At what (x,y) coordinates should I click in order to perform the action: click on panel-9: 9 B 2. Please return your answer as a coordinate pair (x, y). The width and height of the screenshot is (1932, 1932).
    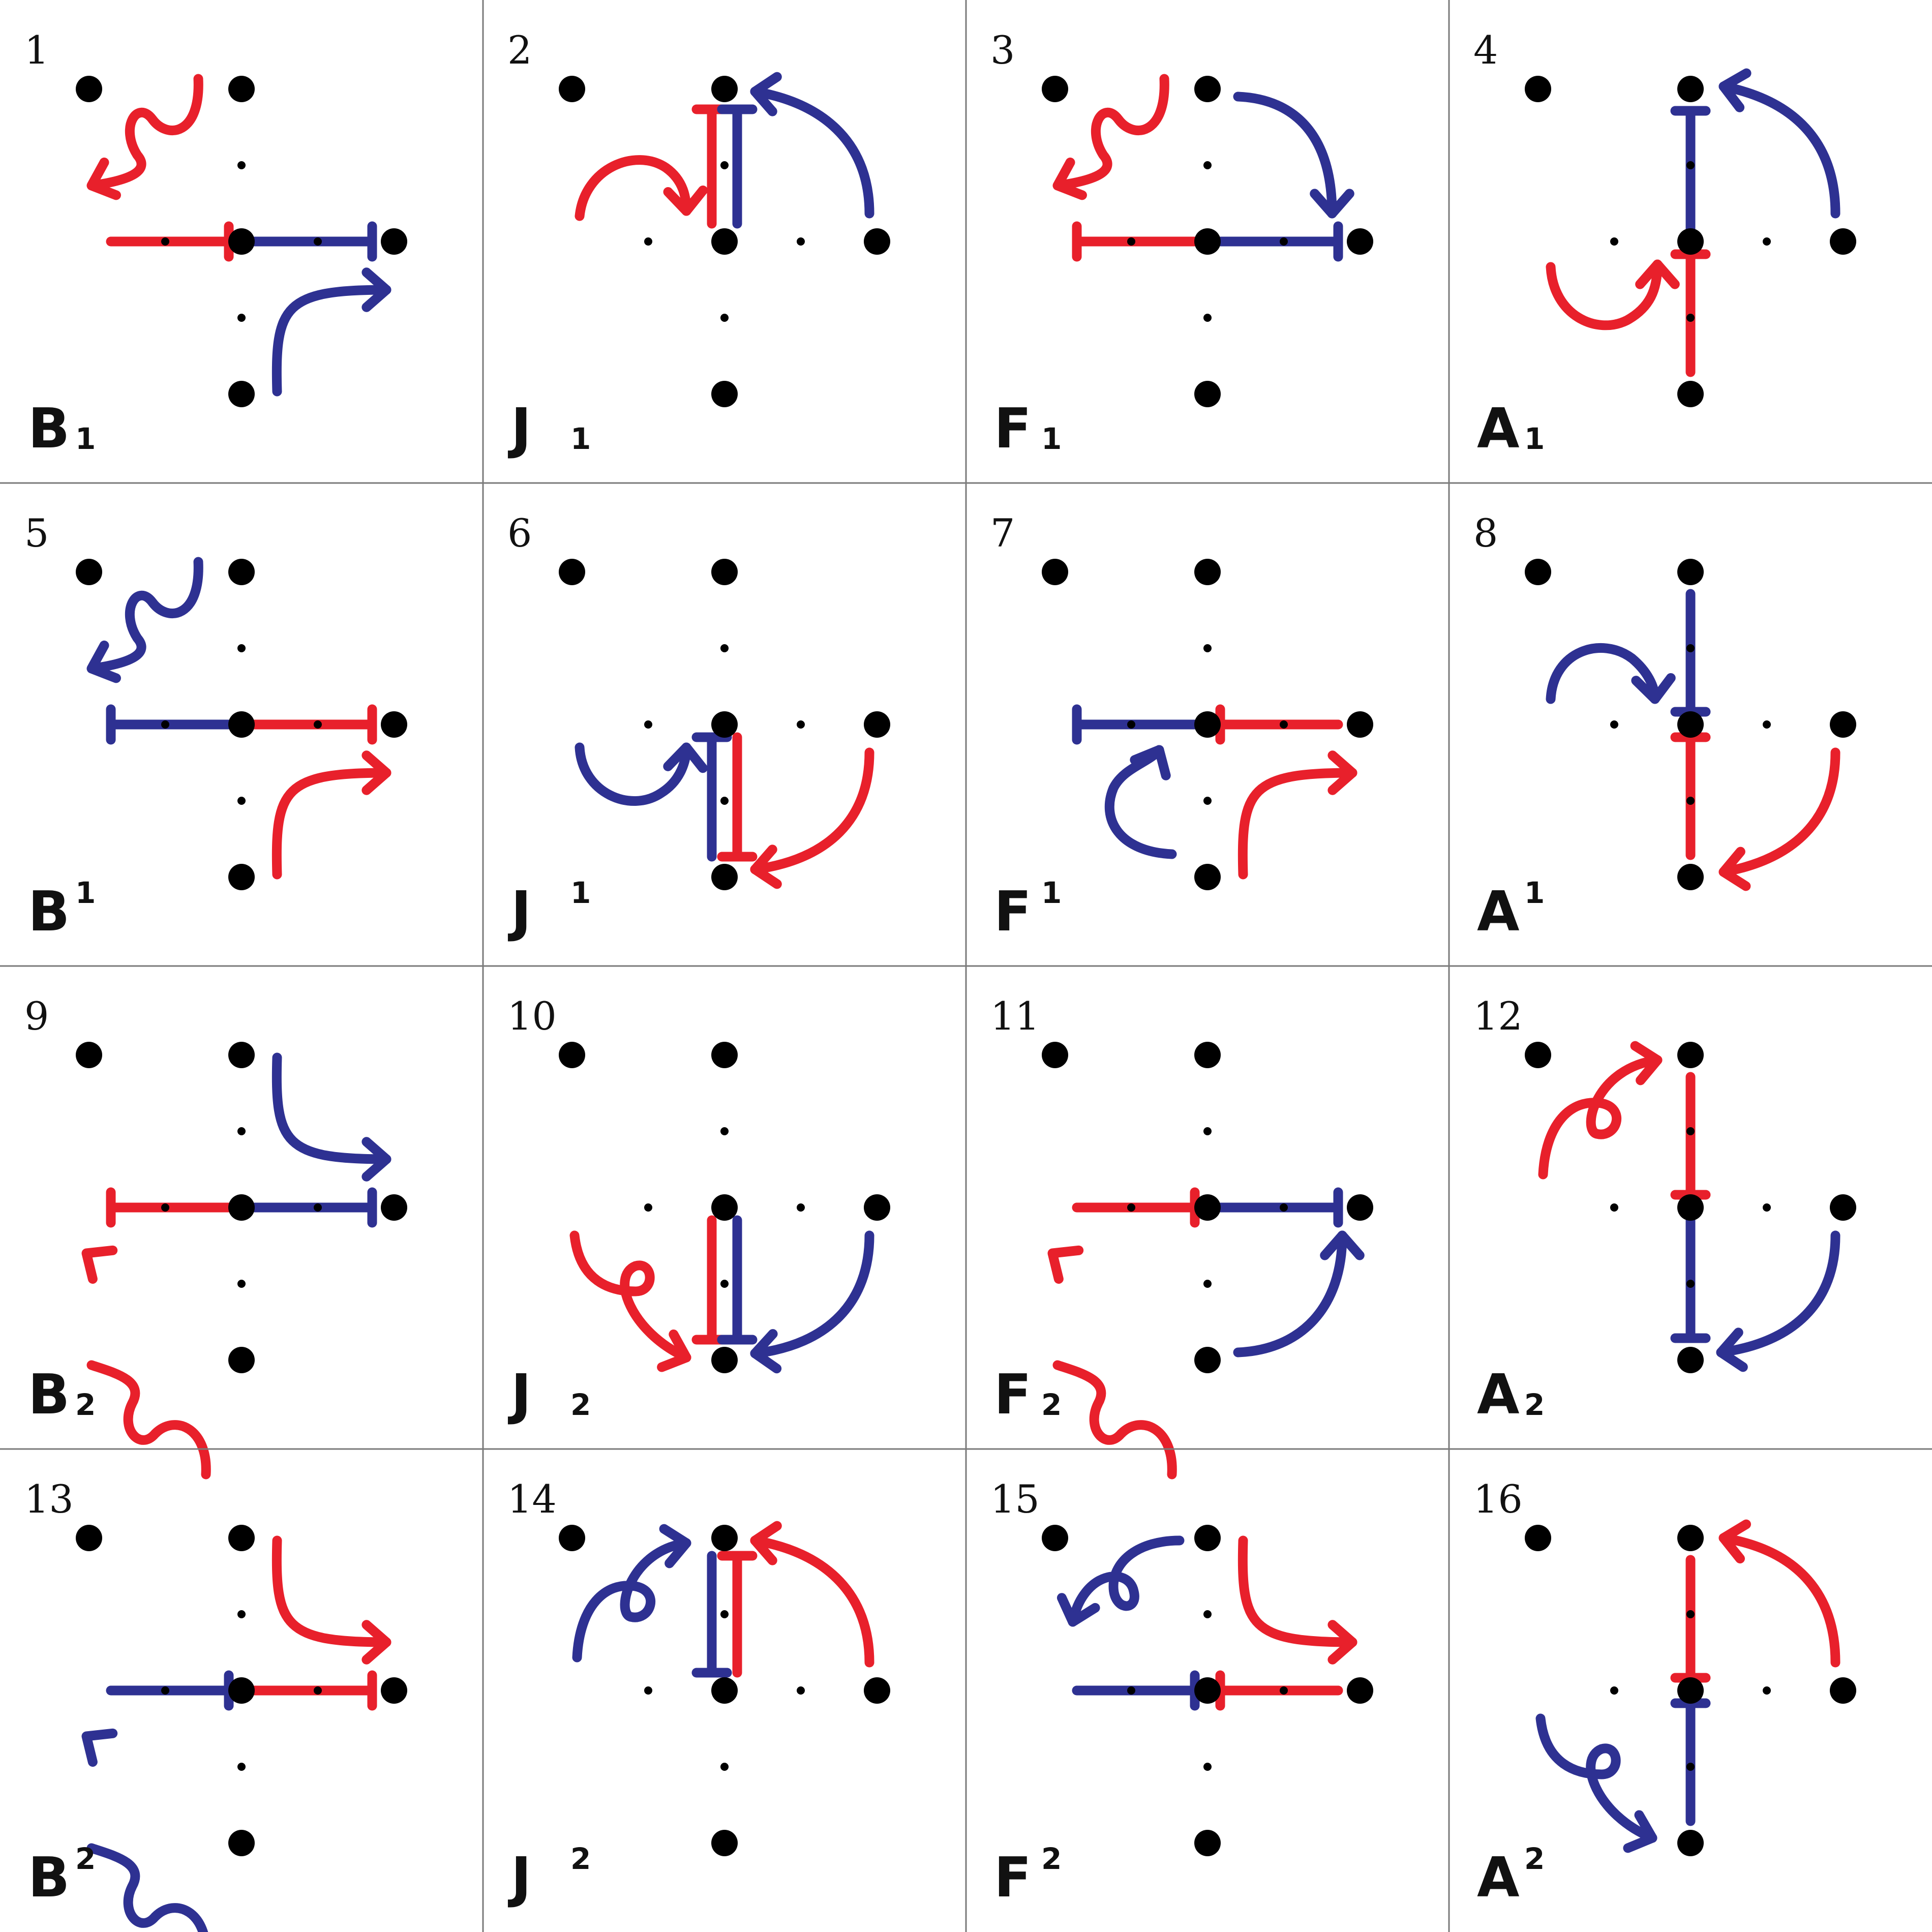
    Looking at the image, I should click on (216, 1237).